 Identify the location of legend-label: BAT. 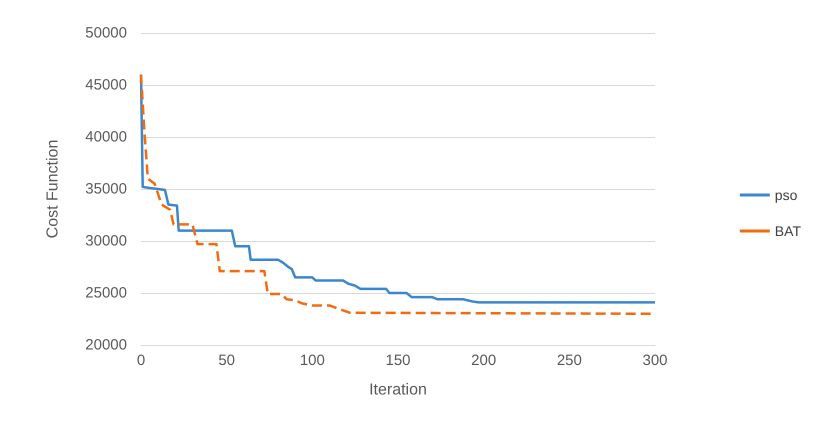
(788, 231).